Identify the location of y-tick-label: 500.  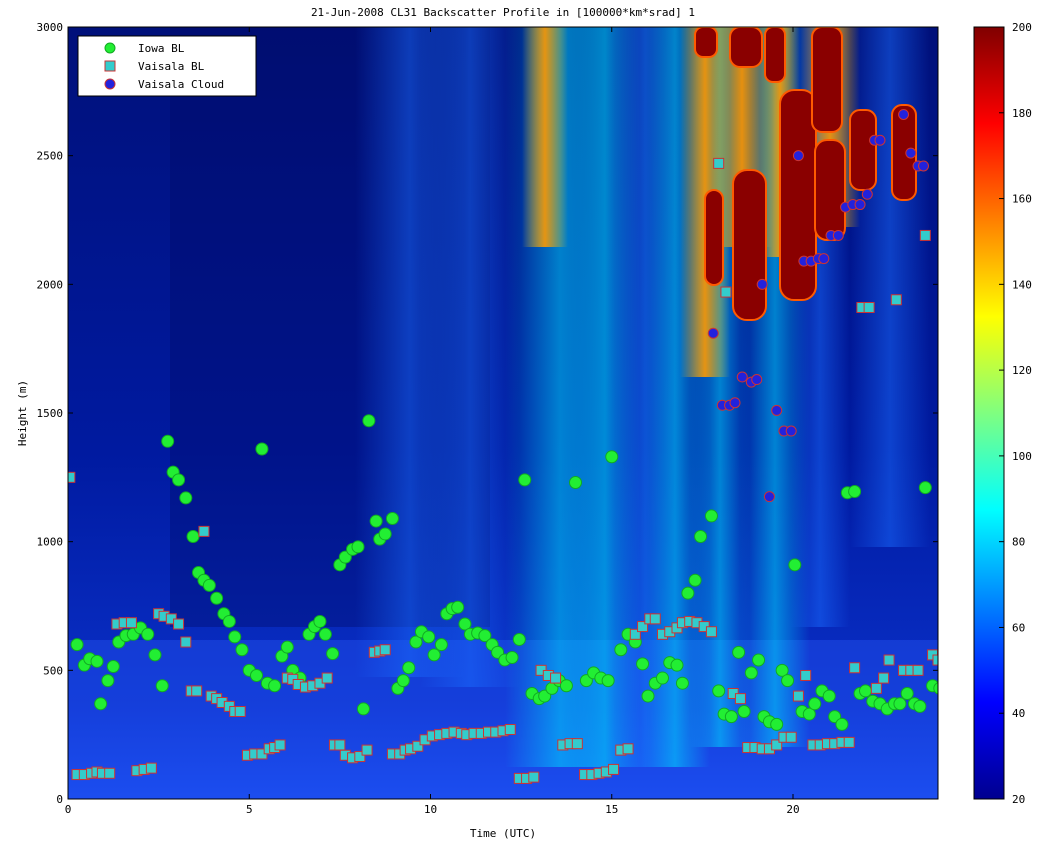
(53, 670).